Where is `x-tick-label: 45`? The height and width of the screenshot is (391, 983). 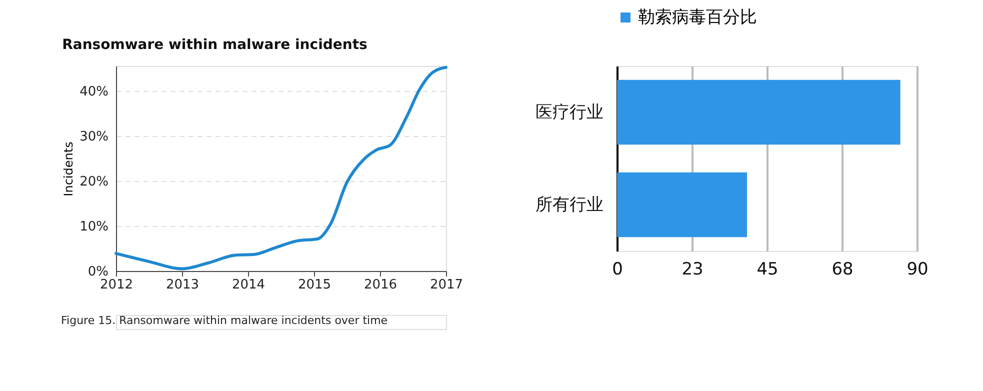
x-tick-label: 45 is located at coordinates (767, 270).